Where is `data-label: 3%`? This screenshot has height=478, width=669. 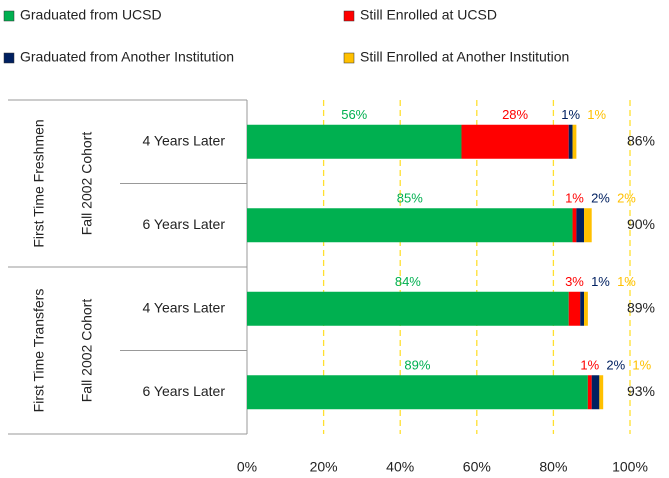 data-label: 3% is located at coordinates (574, 281).